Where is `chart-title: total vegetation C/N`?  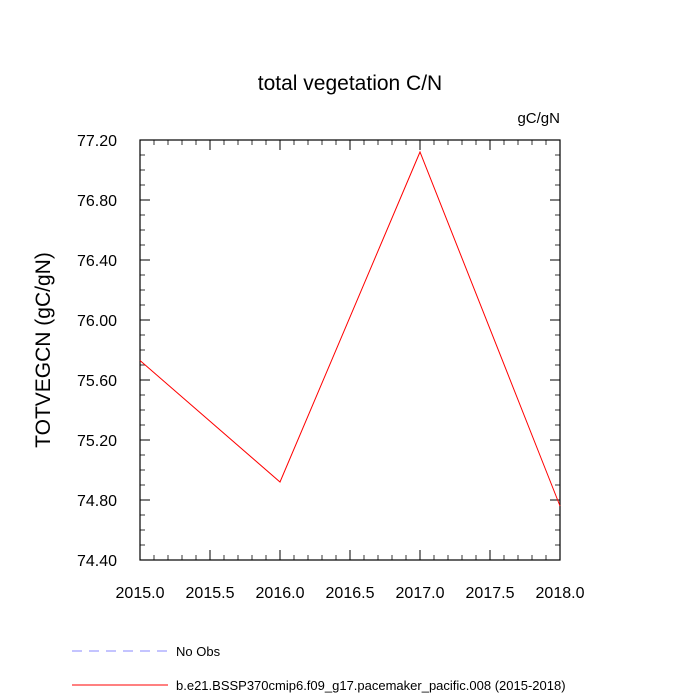 chart-title: total vegetation C/N is located at coordinates (350, 83).